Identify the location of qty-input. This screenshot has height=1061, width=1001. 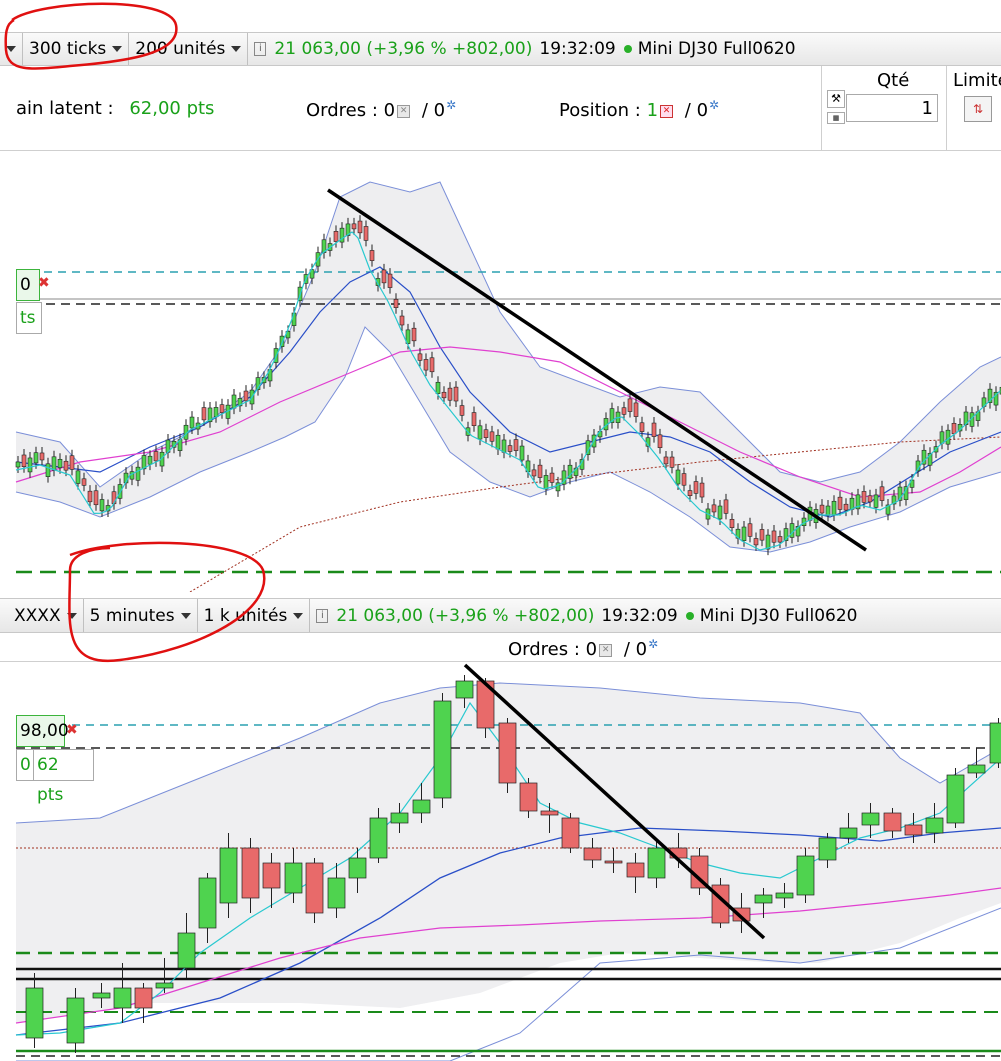
(892, 108).